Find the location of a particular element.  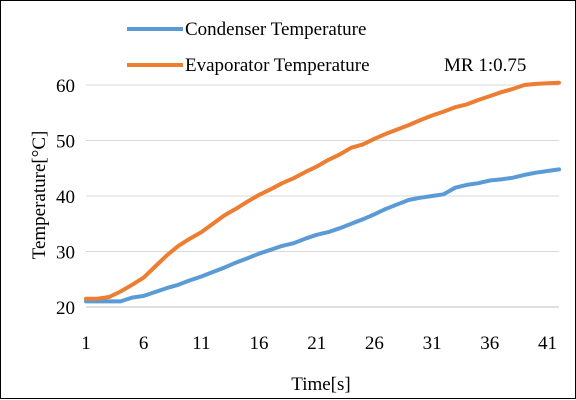

x-tick-label: 6 is located at coordinates (144, 343).